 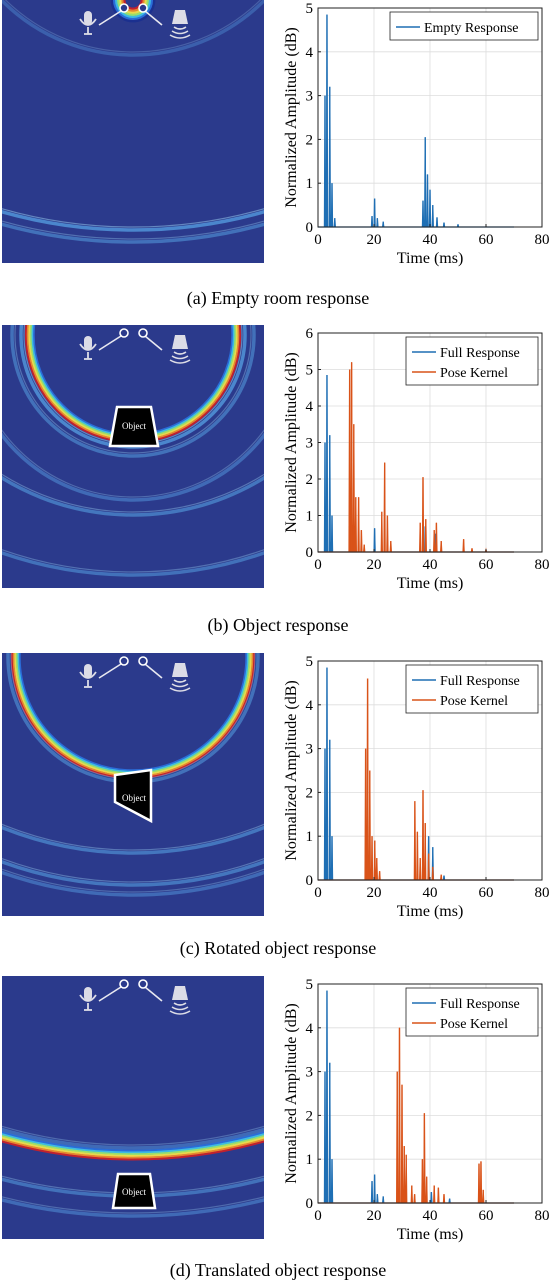 I want to click on simulation-map-a, so click(x=133, y=131).